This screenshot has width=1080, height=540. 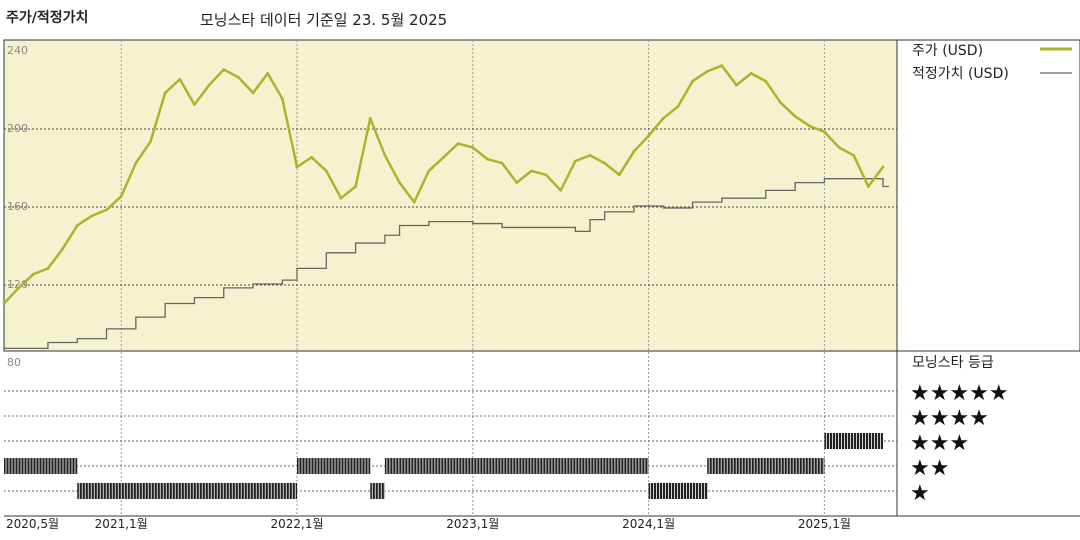 What do you see at coordinates (939, 443) in the screenshot?
I see `rating-star-label: ★★★` at bounding box center [939, 443].